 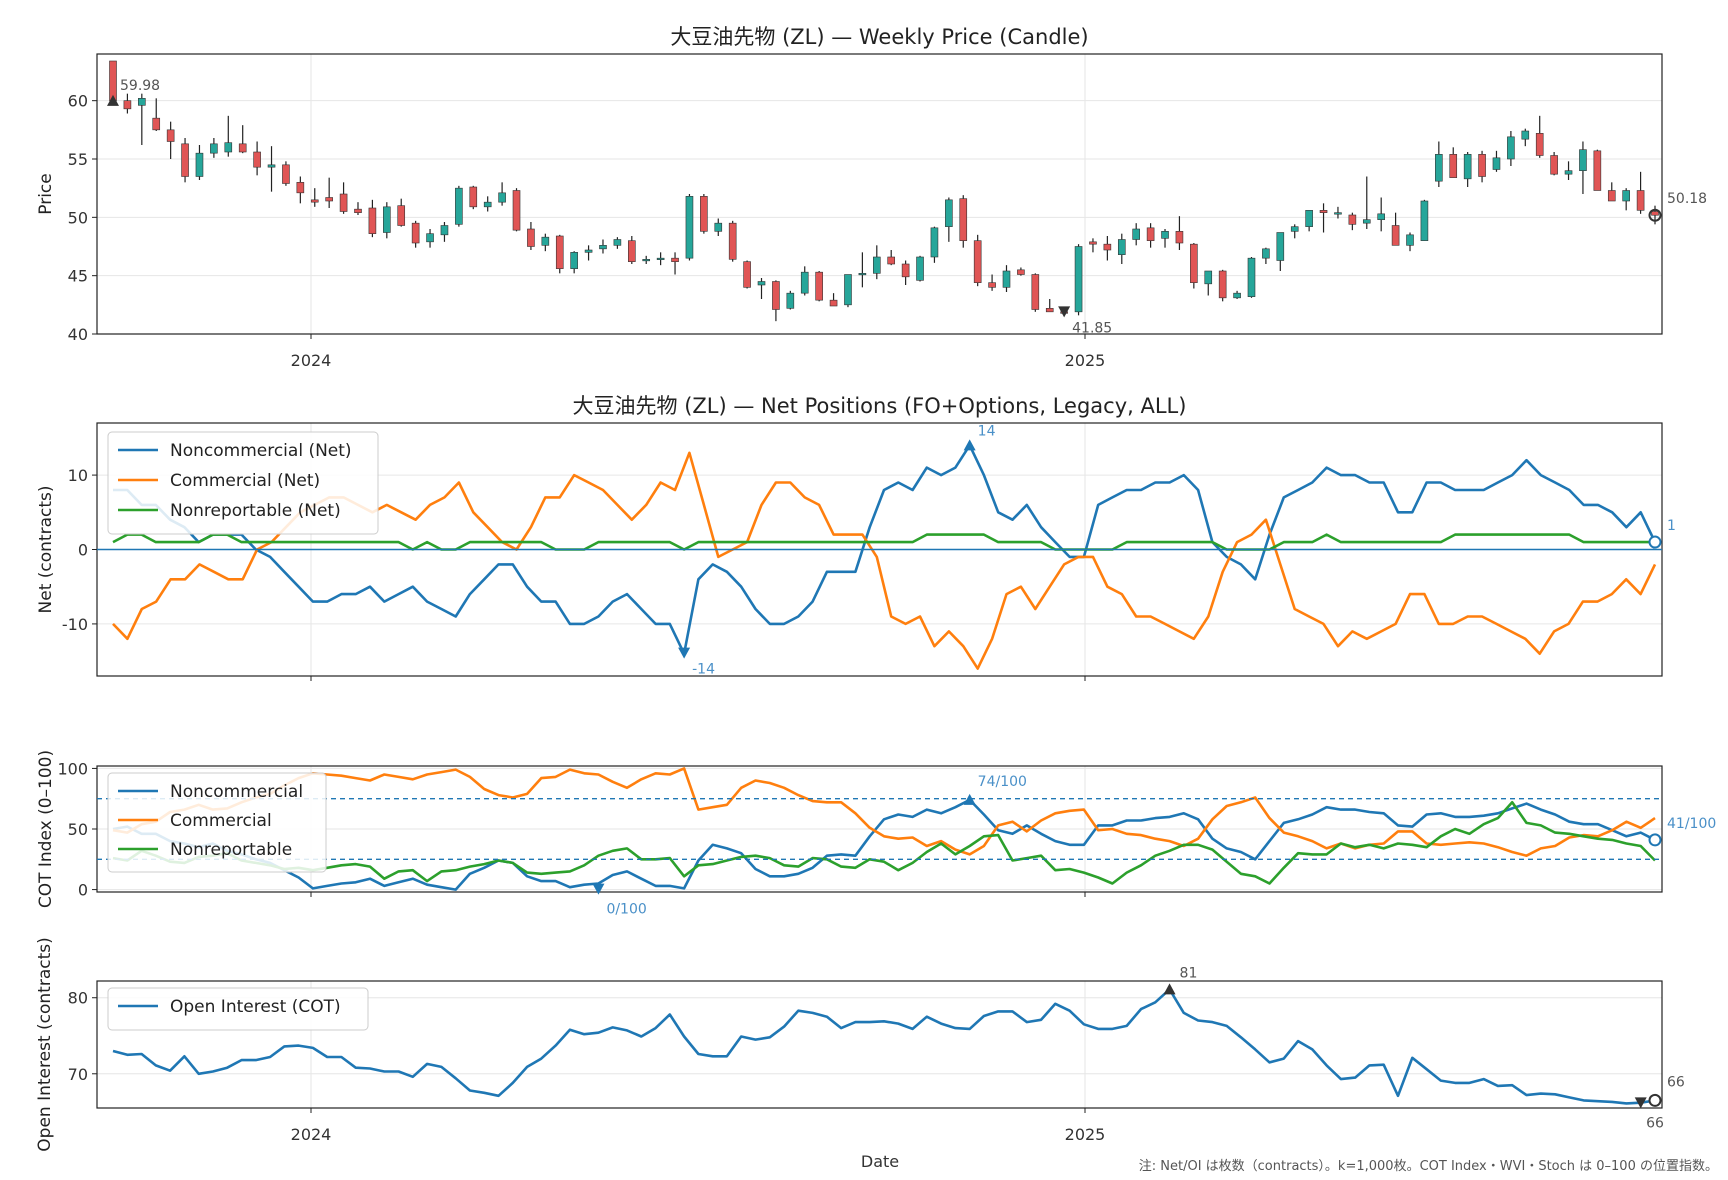 I want to click on y-tick-label: 55, so click(x=78, y=159).